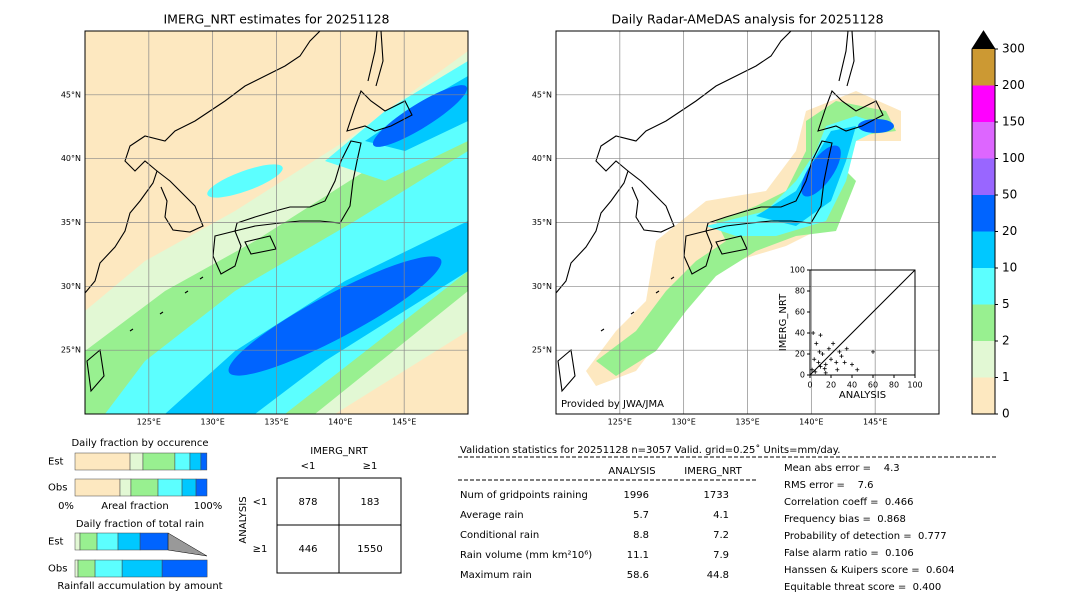  What do you see at coordinates (260, 502) in the screenshot?
I see `row-label: <1` at bounding box center [260, 502].